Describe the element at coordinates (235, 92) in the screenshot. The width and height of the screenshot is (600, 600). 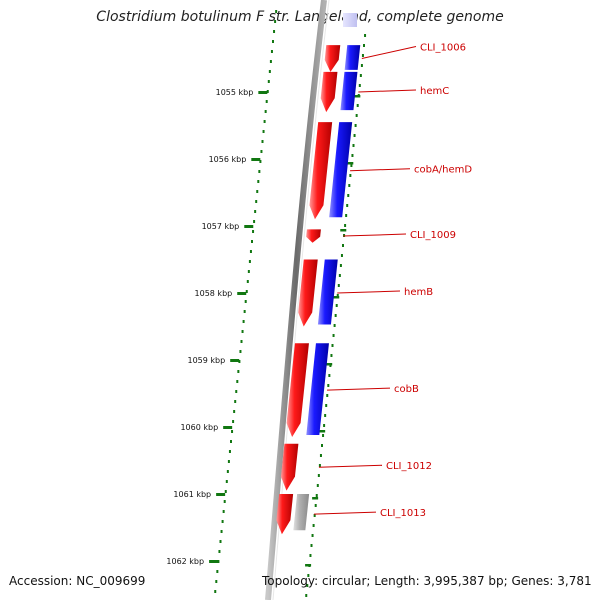
I see `tick-label: 1055 kbp` at that location.